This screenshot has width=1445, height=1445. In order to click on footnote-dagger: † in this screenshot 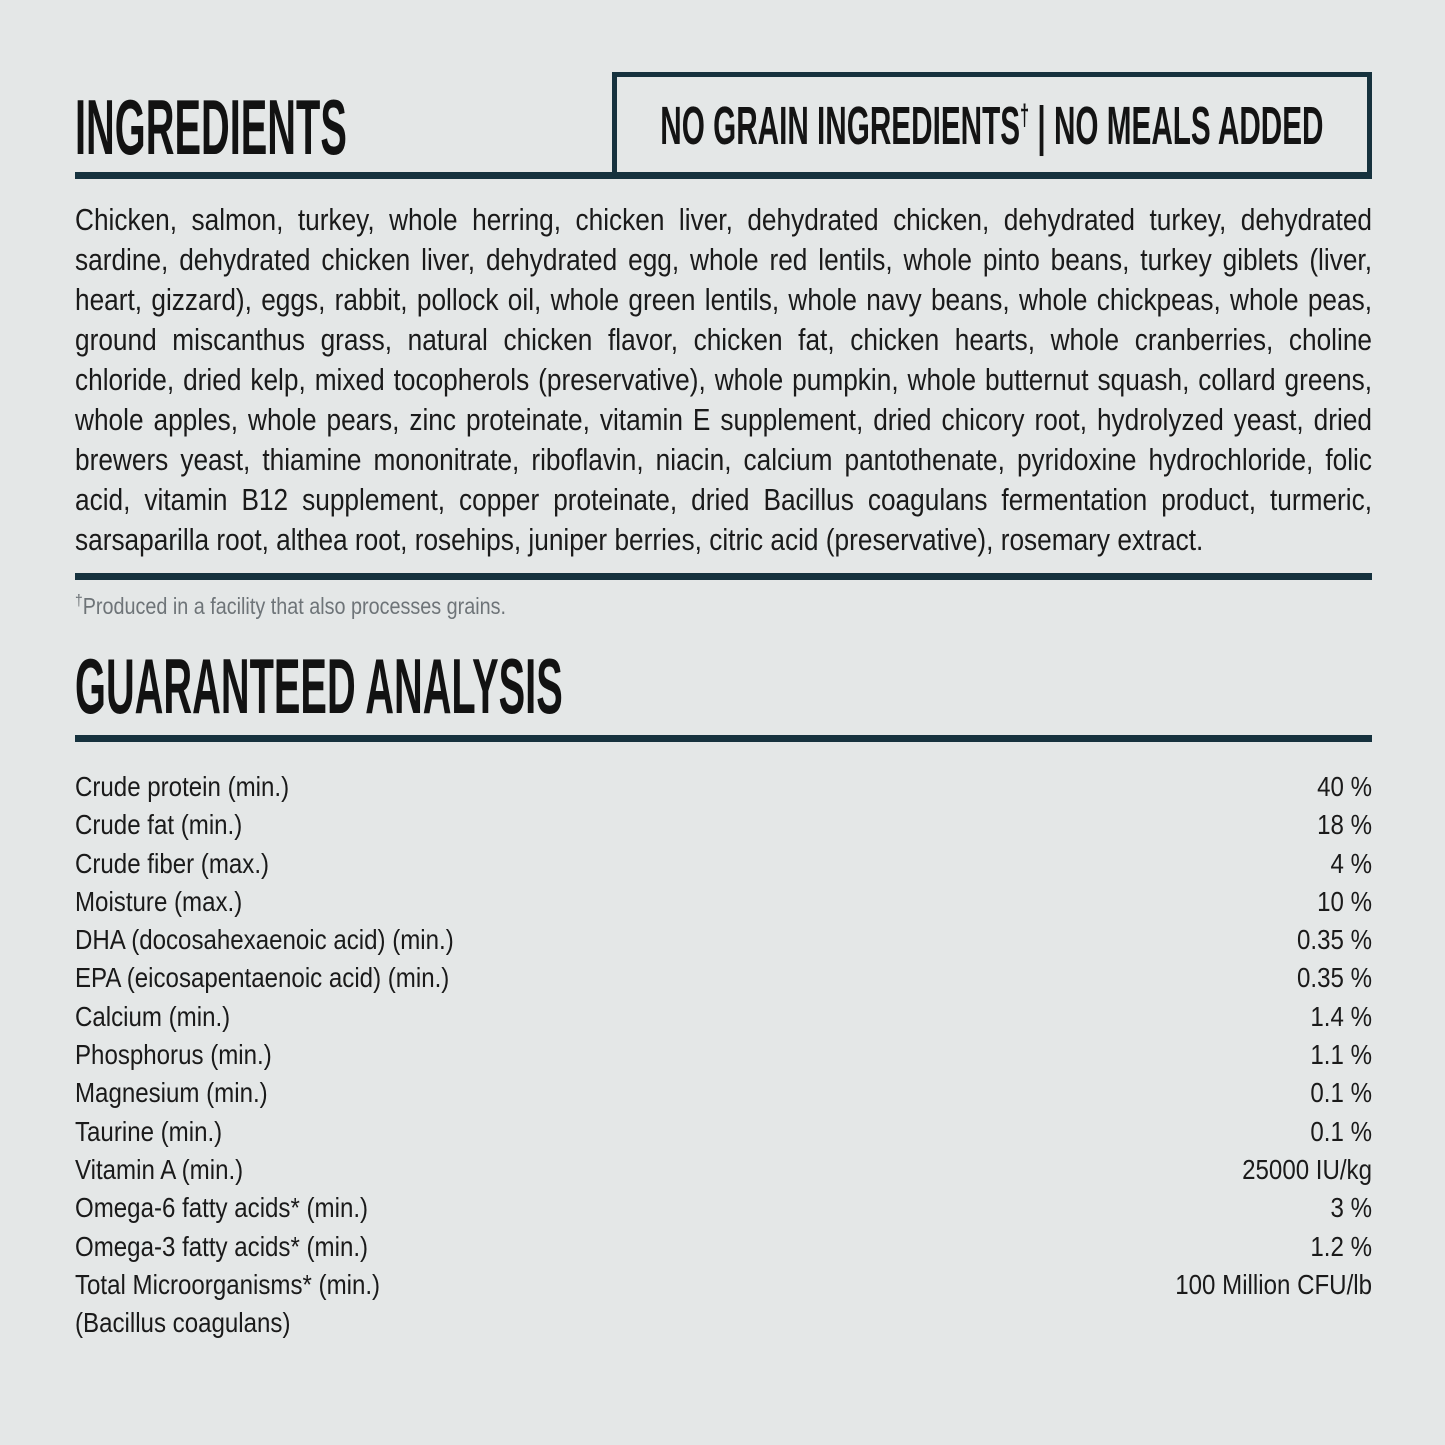, I will do `click(79, 600)`.